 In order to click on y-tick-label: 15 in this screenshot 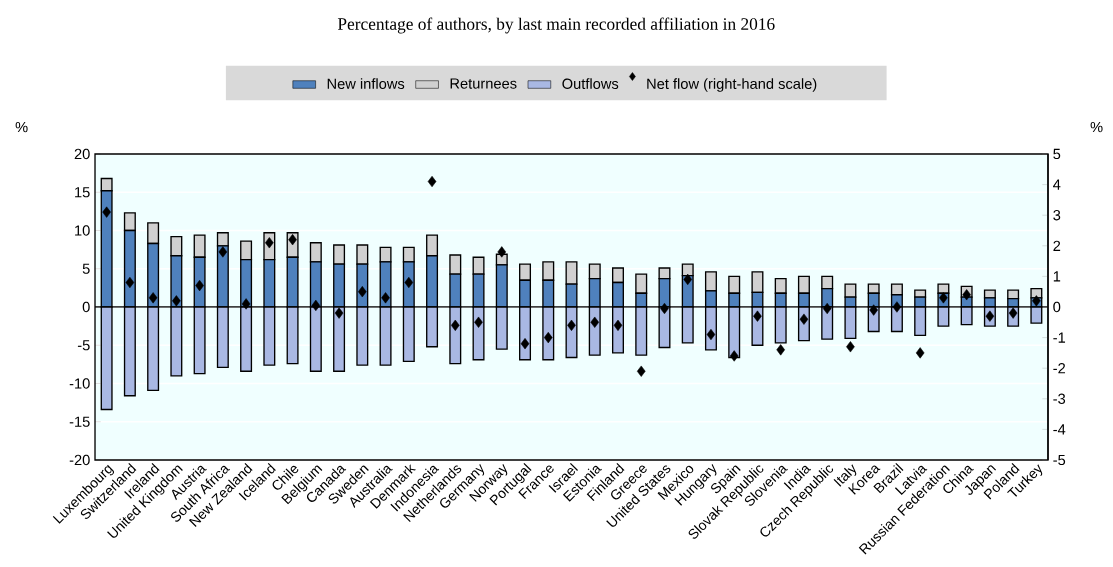, I will do `click(82, 192)`.